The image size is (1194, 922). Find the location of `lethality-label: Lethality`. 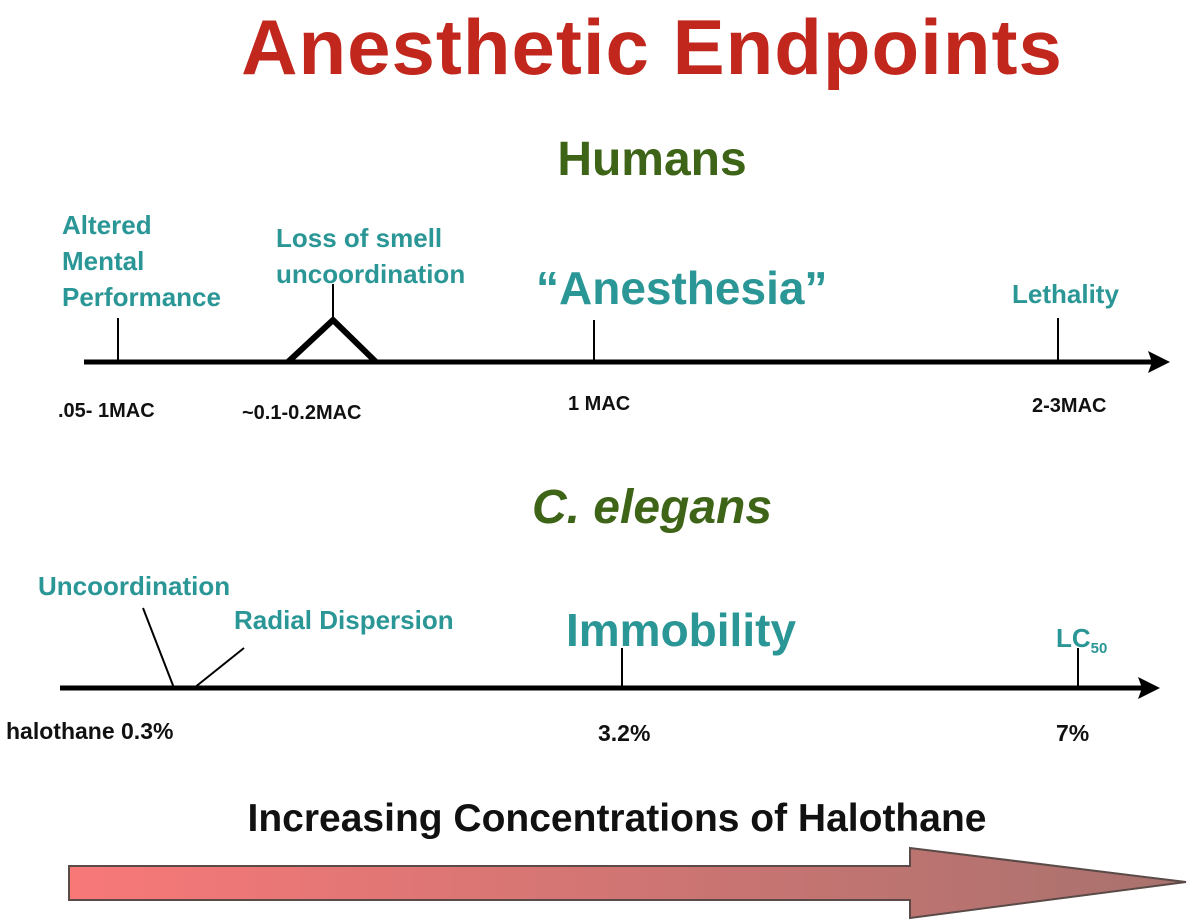

lethality-label: Lethality is located at coordinates (1065, 294).